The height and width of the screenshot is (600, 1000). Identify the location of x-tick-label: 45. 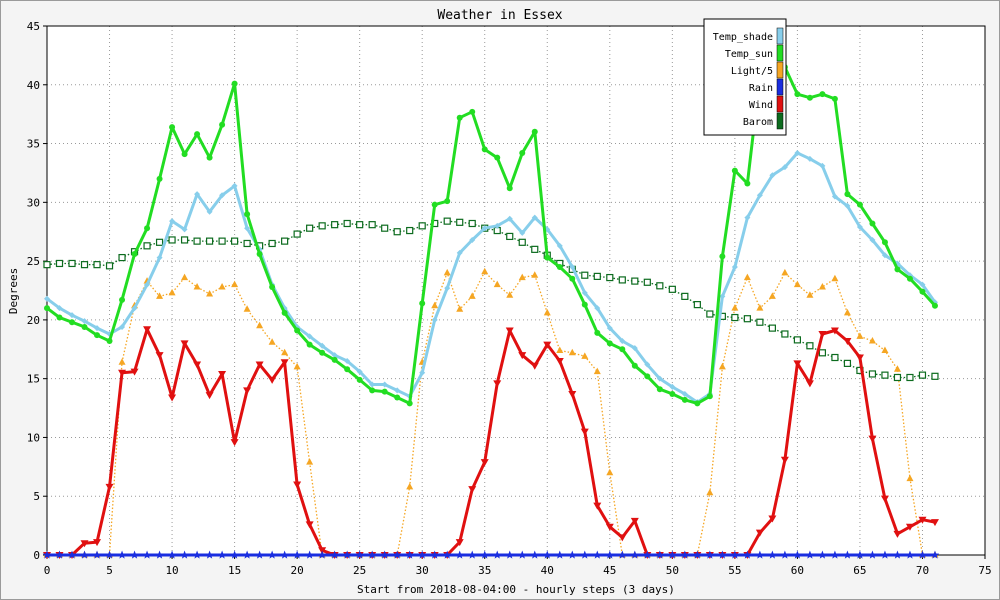
(609, 570).